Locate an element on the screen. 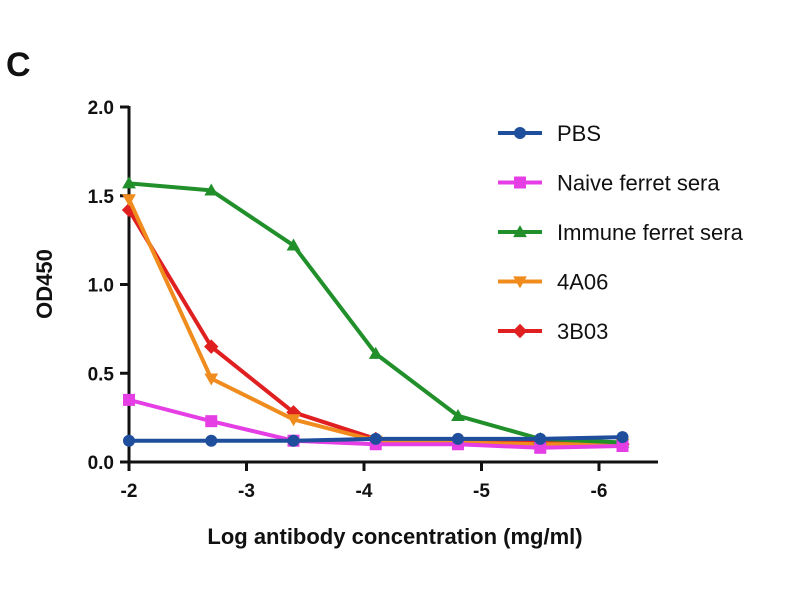 Image resolution: width=800 pixels, height=600 pixels. legend-marker-naive-ferret-sera is located at coordinates (520, 182).